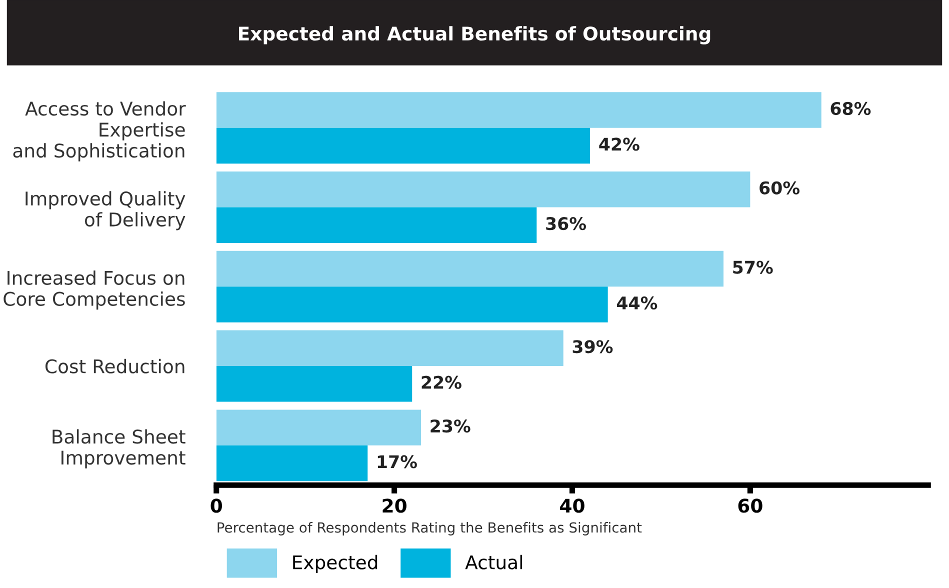 This screenshot has height=588, width=949. What do you see at coordinates (474, 35) in the screenshot?
I see `chart-title: Expected and Actual Benefits of Outsourcing` at bounding box center [474, 35].